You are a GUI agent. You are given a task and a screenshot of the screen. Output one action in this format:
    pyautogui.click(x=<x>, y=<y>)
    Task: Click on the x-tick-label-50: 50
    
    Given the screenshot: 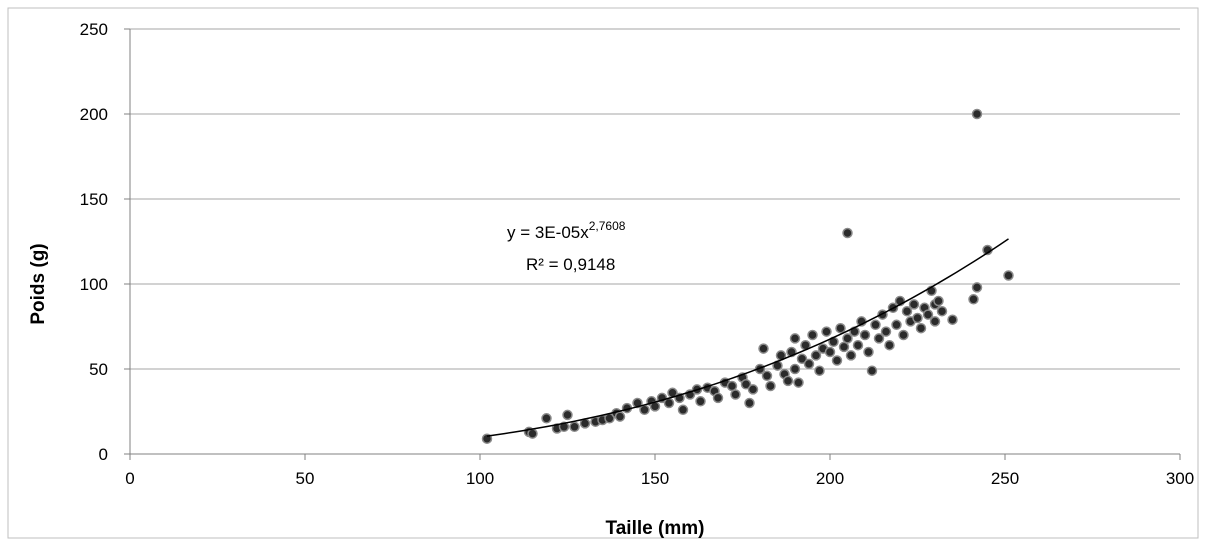 What is the action you would take?
    pyautogui.click(x=305, y=478)
    